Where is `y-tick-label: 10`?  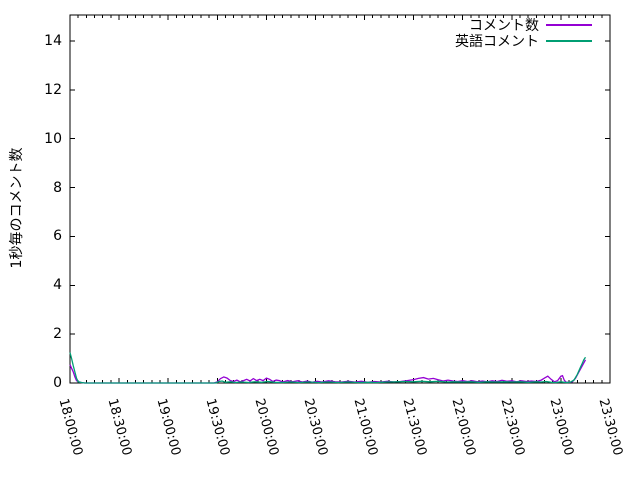 y-tick-label: 10 is located at coordinates (53, 138).